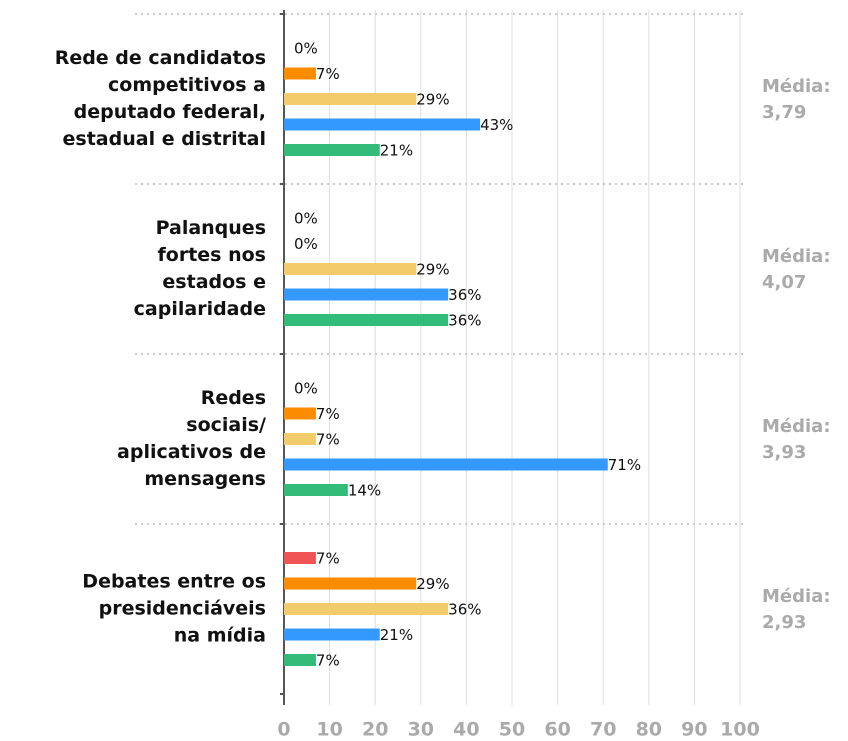 Image resolution: width=848 pixels, height=741 pixels. Describe the element at coordinates (784, 622) in the screenshot. I see `annotation-value: 2,93` at that location.